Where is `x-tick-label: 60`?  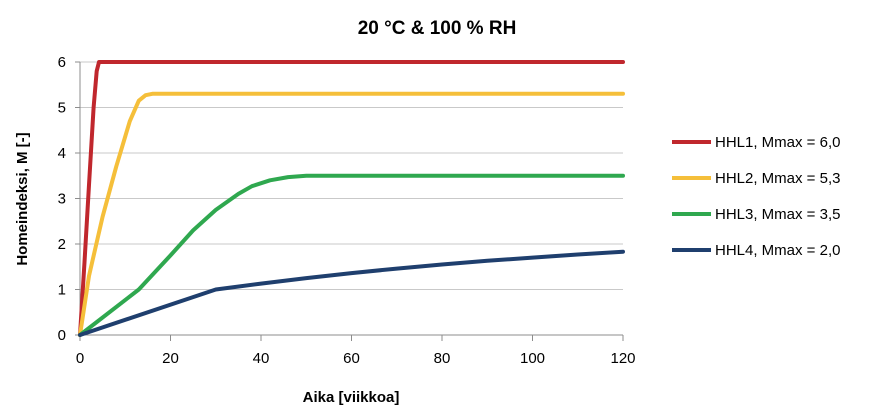
x-tick-label: 60 is located at coordinates (351, 358).